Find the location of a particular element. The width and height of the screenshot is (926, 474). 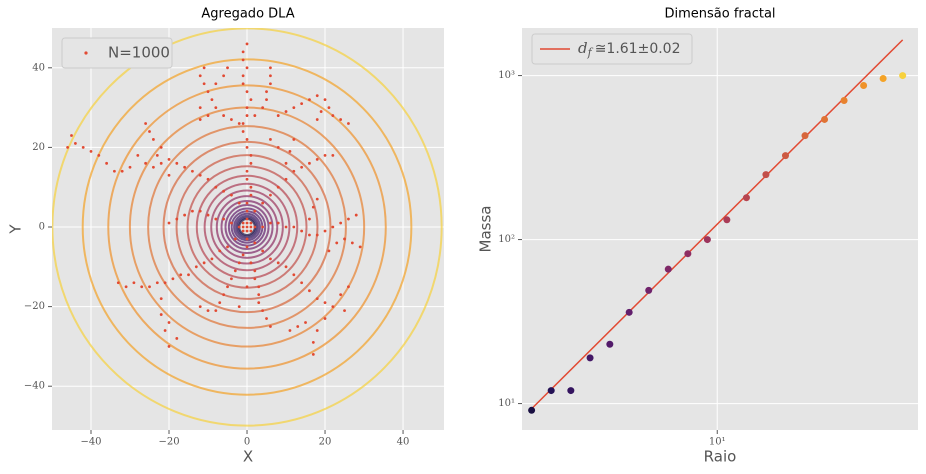

legend-box is located at coordinates (612, 49).